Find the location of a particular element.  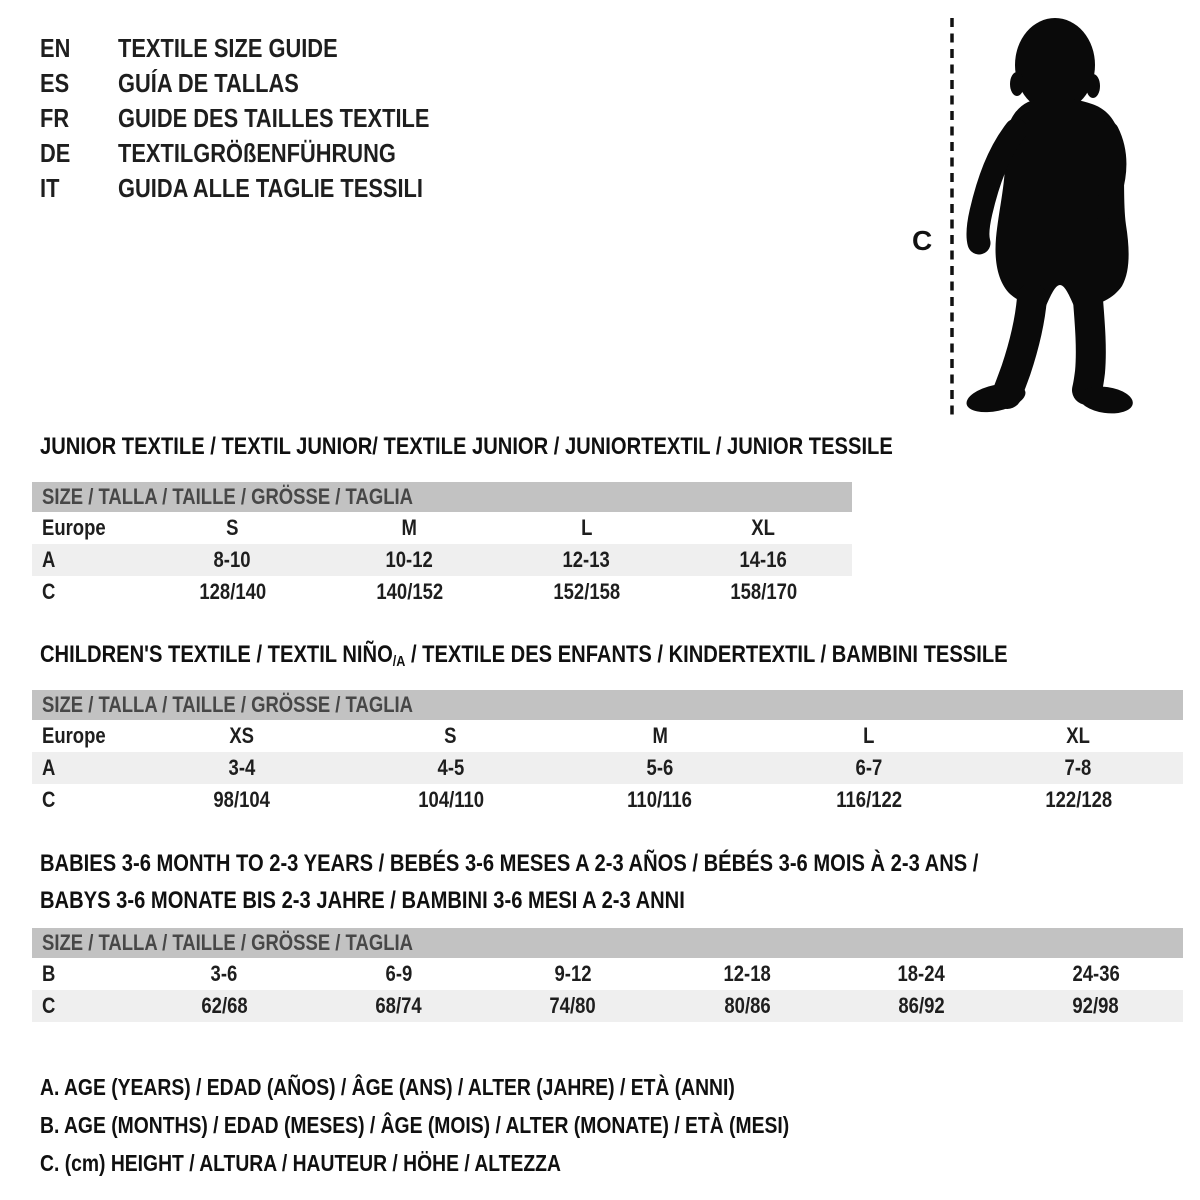

language-row-en: EN TEXTILE SIZE GUIDE is located at coordinates (264, 48).